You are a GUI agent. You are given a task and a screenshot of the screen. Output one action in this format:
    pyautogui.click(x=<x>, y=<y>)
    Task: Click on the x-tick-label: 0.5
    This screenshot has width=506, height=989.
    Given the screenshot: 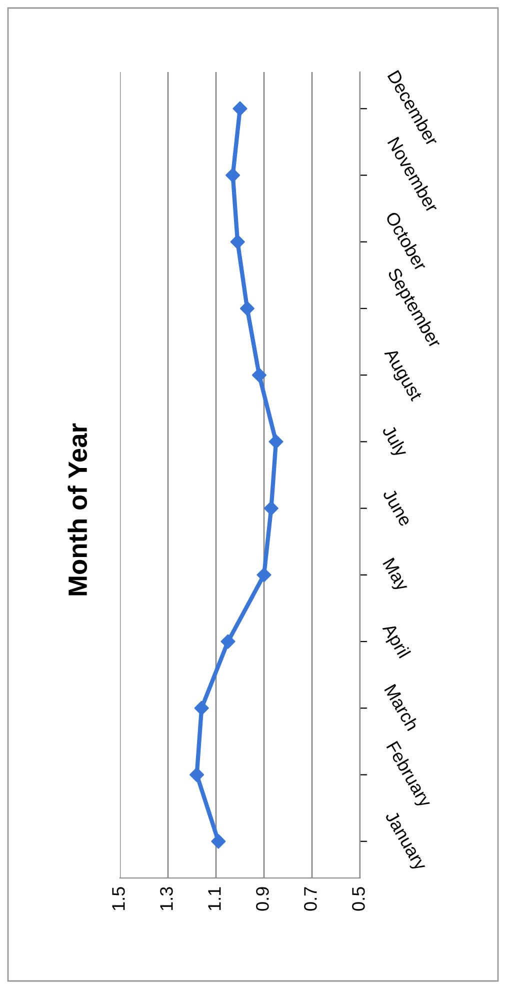 What is the action you would take?
    pyautogui.click(x=358, y=899)
    